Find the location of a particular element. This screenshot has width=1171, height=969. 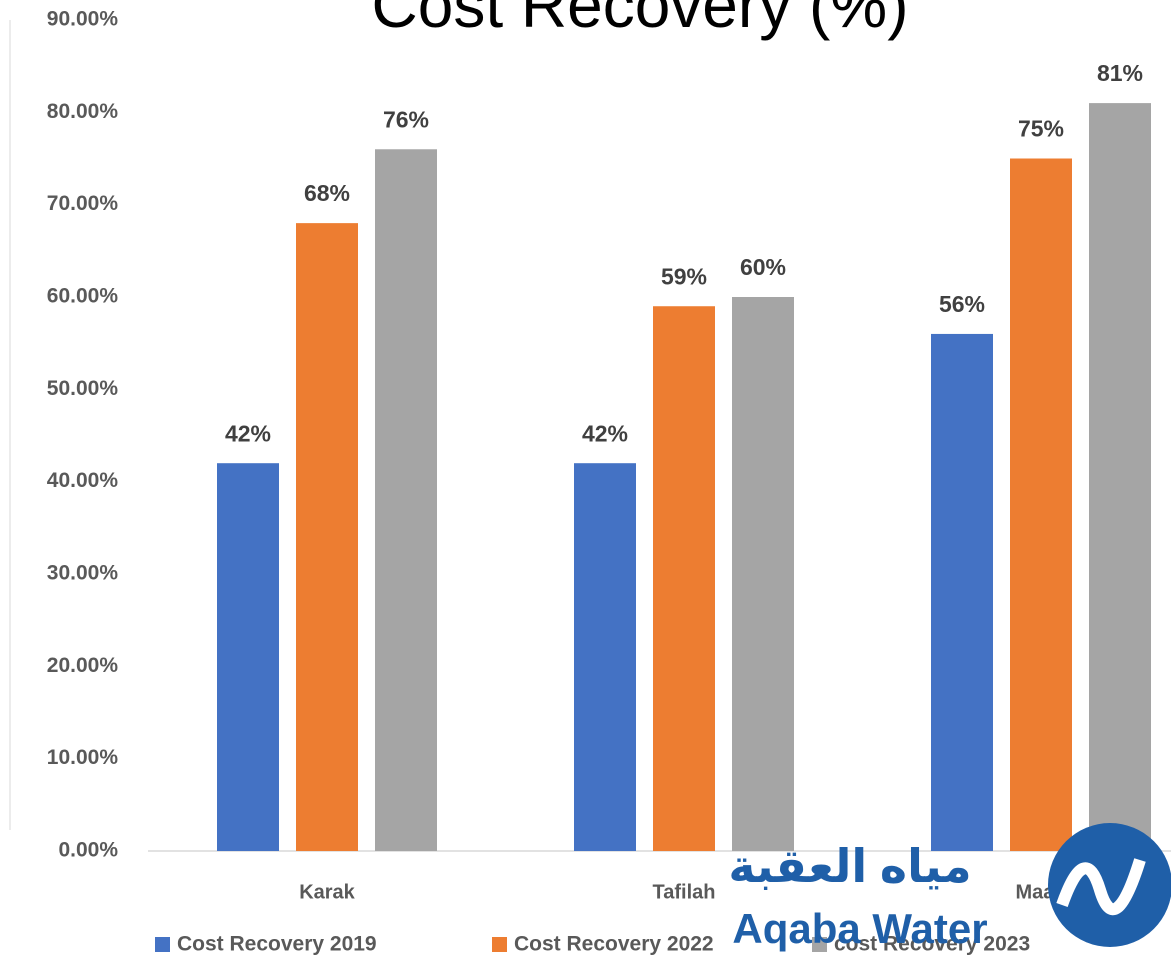

value-label: 81% is located at coordinates (1120, 73).